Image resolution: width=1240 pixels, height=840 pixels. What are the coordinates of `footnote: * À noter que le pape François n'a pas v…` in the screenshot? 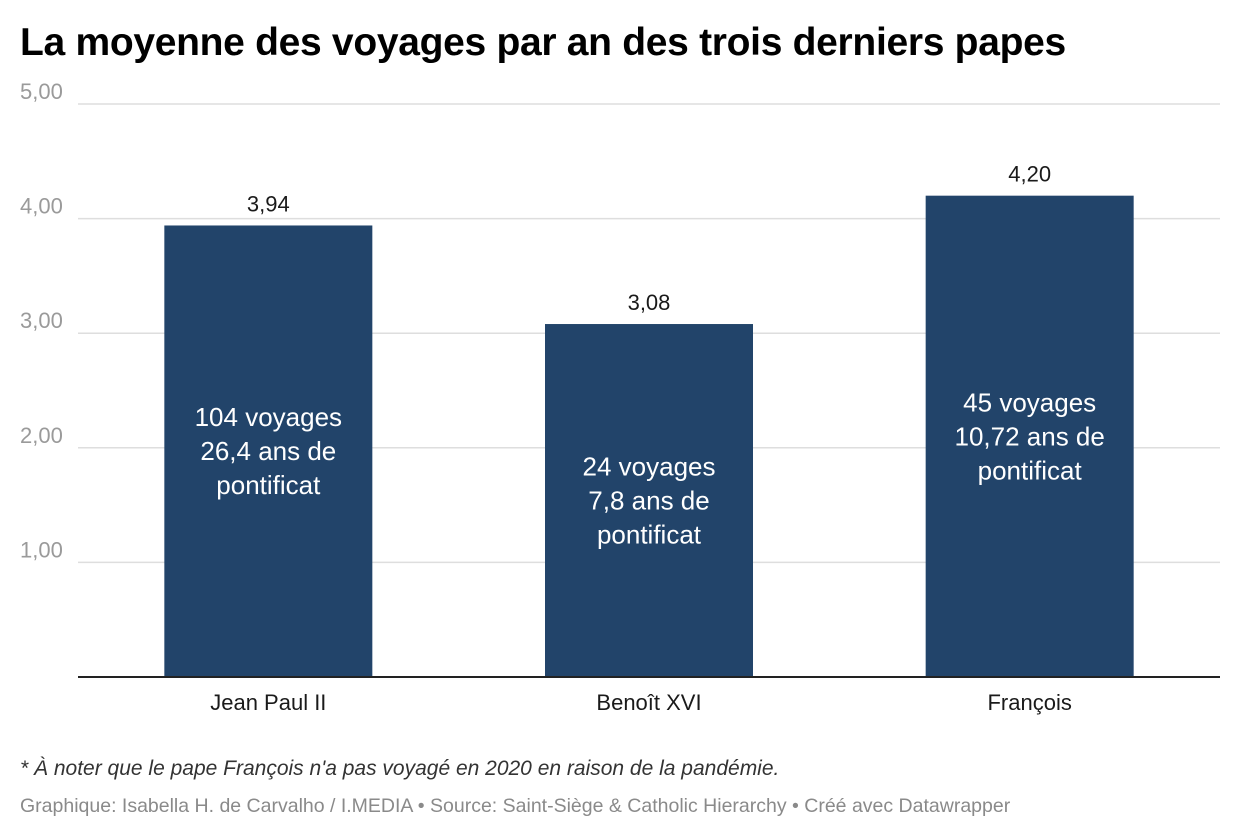 It's located at (400, 768).